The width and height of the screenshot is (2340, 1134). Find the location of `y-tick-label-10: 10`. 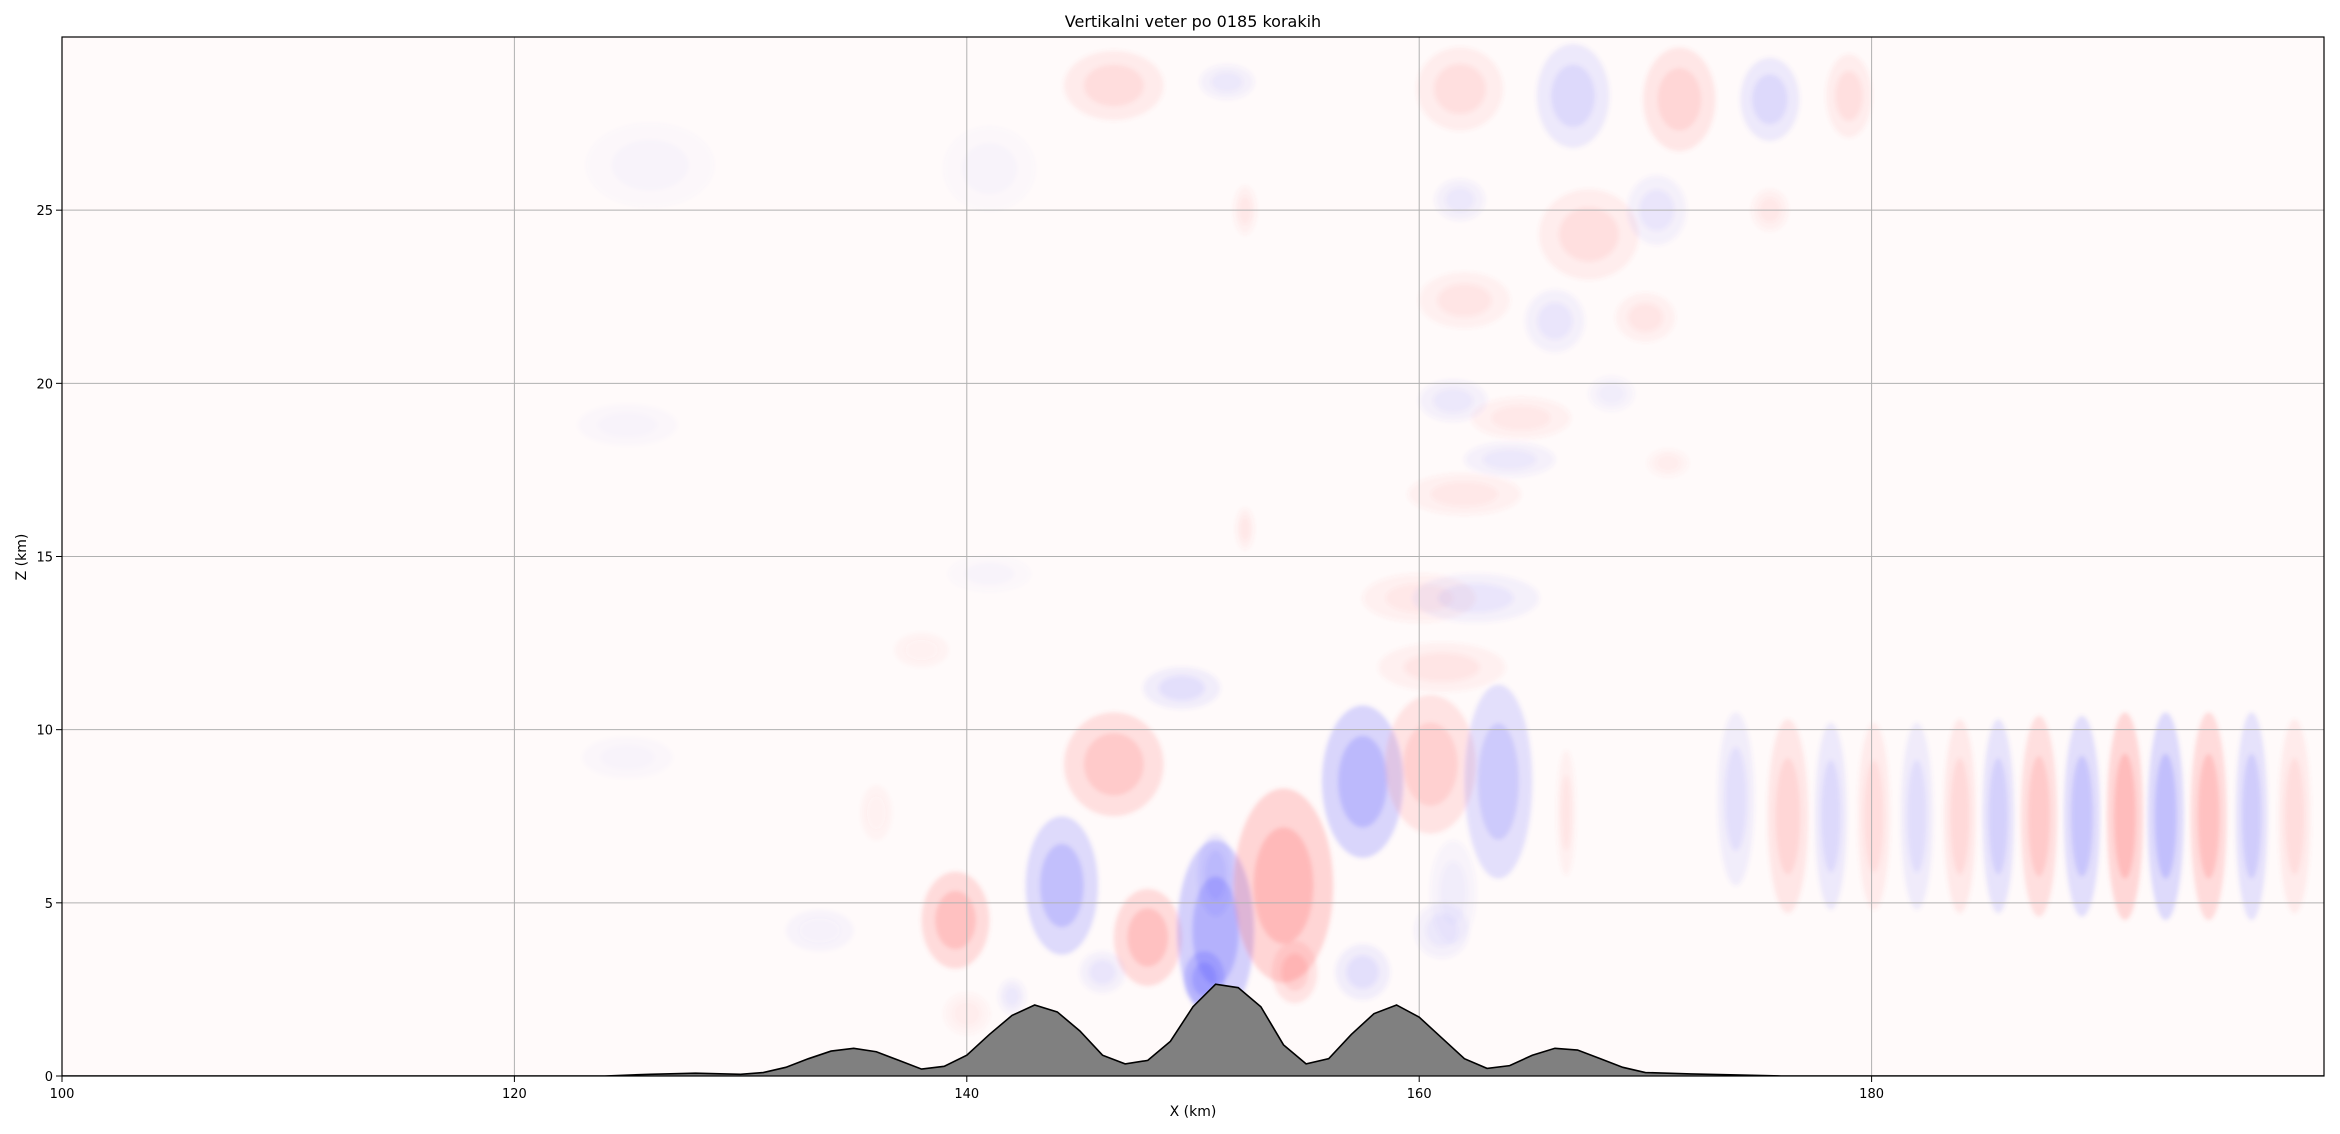

y-tick-label-10: 10 is located at coordinates (44, 731).